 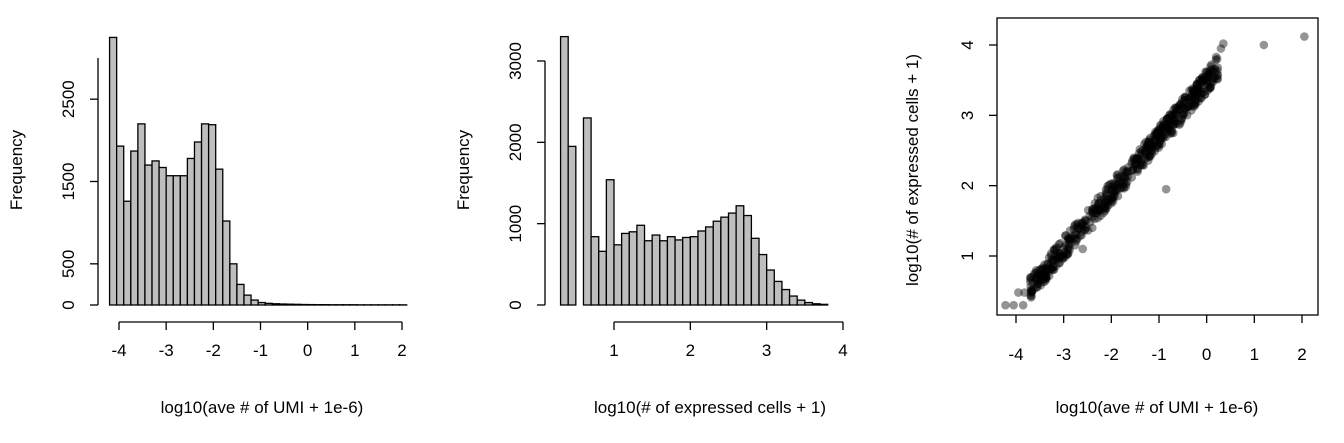 I want to click on x-axis-title: log10(ave # of UMI + 1e-6), so click(x=1157, y=407).